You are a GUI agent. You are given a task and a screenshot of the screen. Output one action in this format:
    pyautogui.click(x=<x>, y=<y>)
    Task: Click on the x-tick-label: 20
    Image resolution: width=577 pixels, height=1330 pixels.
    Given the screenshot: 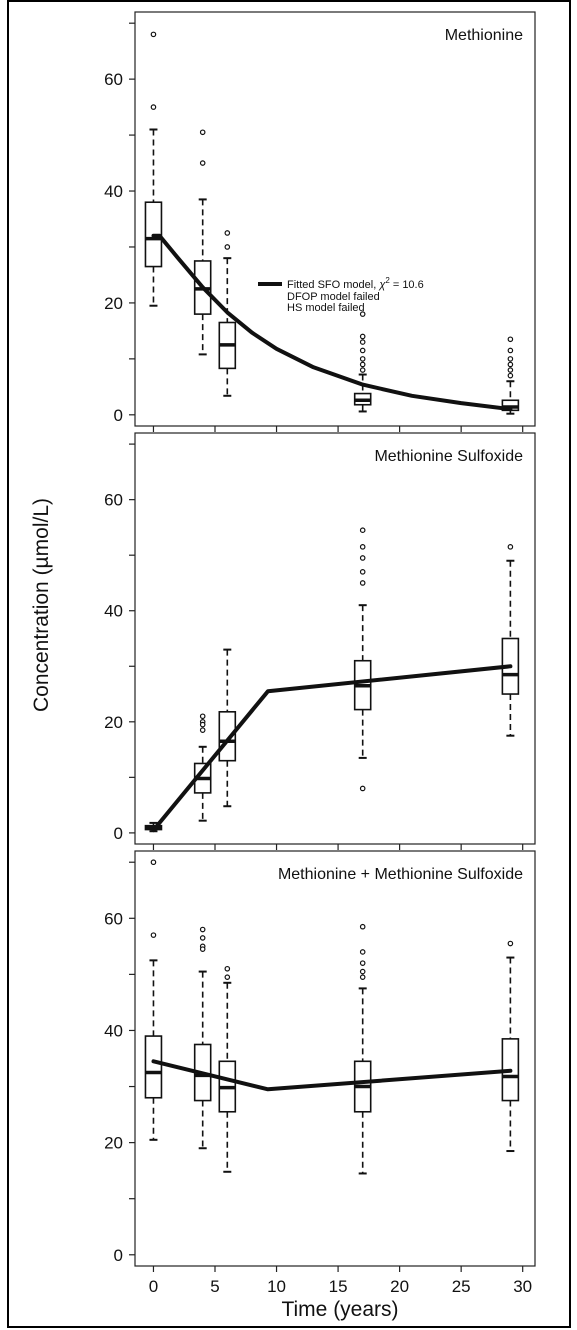 What is the action you would take?
    pyautogui.click(x=399, y=1286)
    